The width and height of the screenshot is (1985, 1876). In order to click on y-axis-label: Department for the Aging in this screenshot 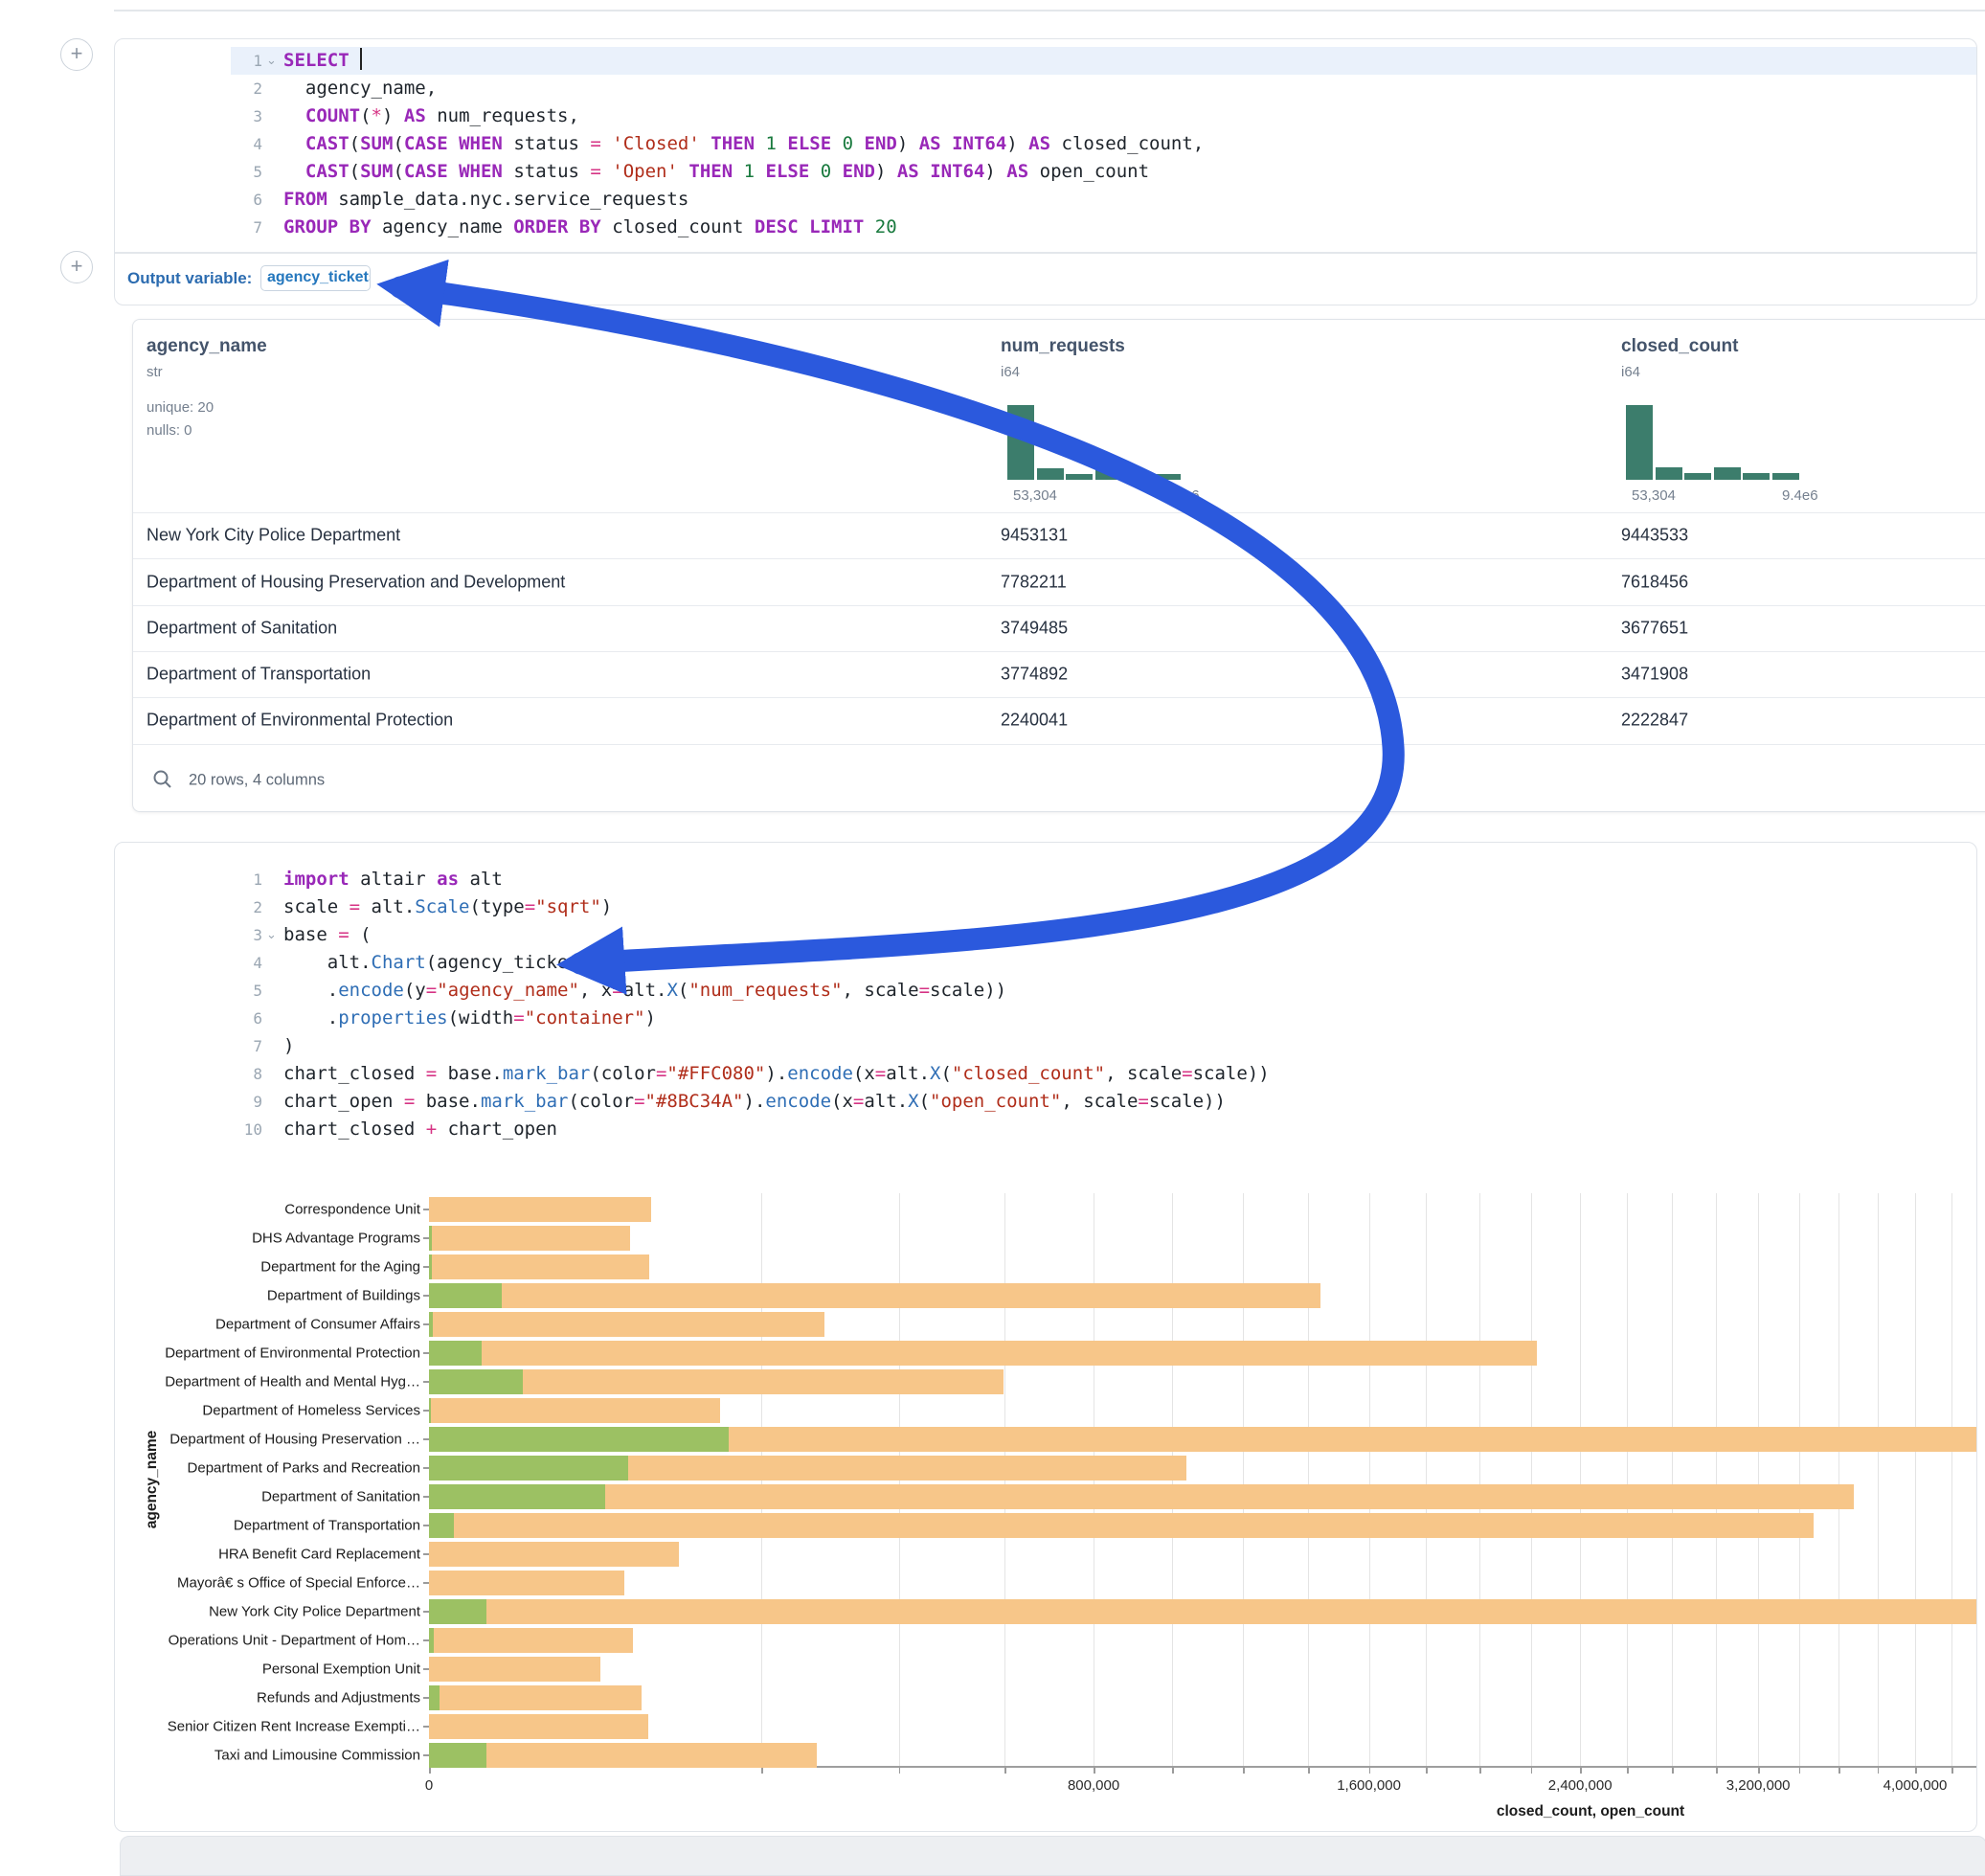, I will do `click(340, 1267)`.